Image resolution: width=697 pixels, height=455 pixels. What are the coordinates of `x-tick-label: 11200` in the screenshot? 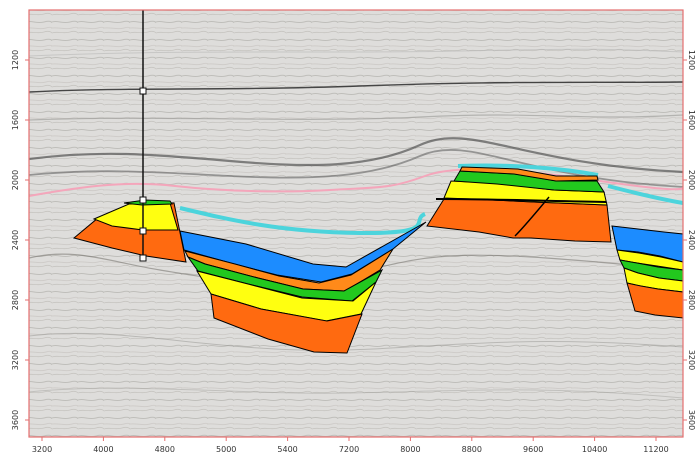 It's located at (655, 449).